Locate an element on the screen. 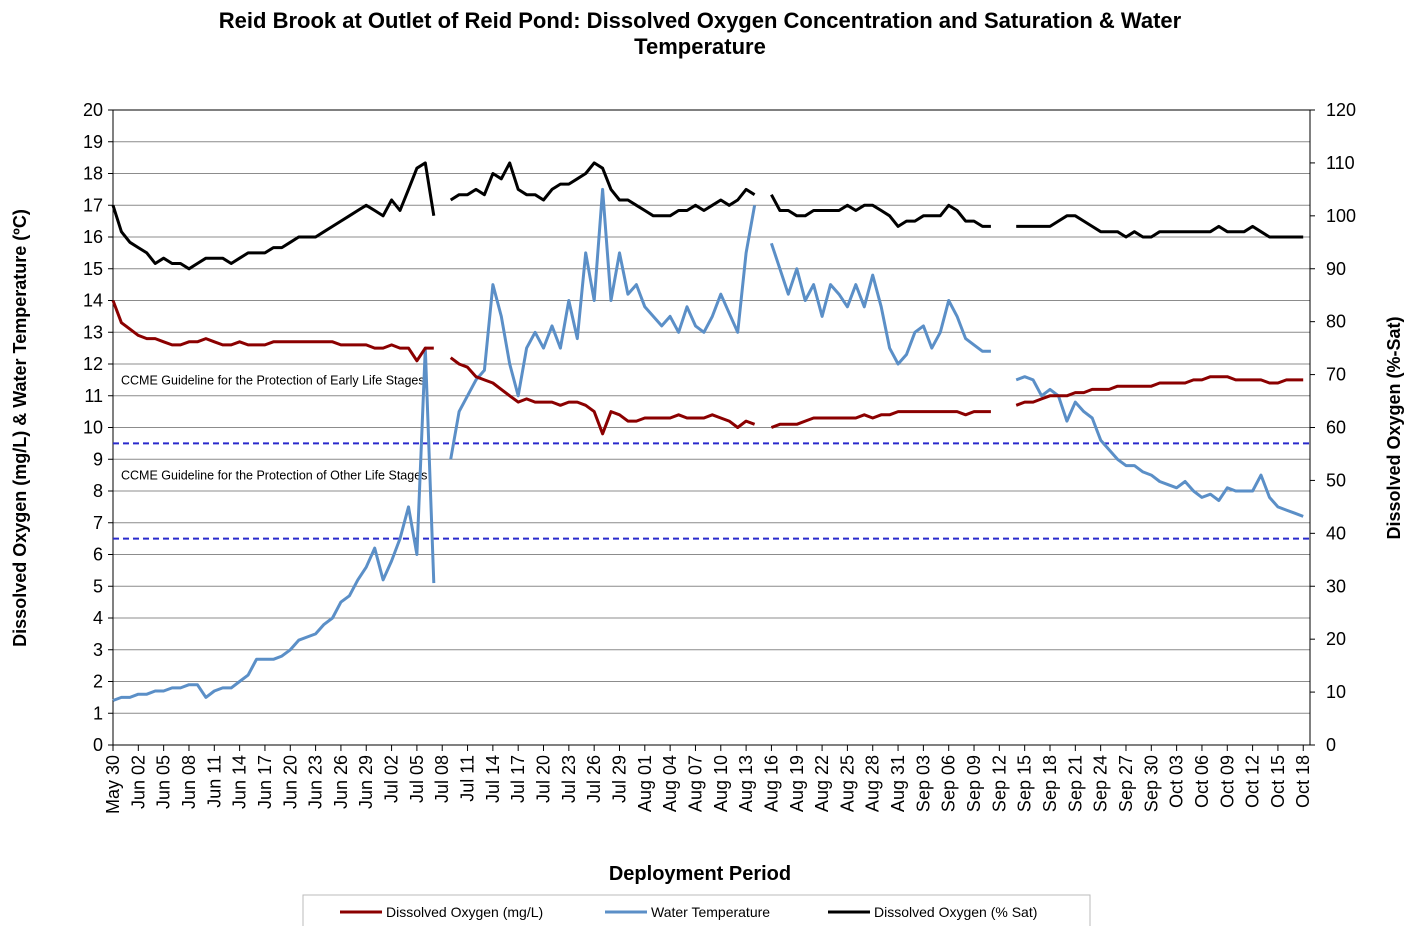  x-tick-label: Aug 31 is located at coordinates (898, 783).